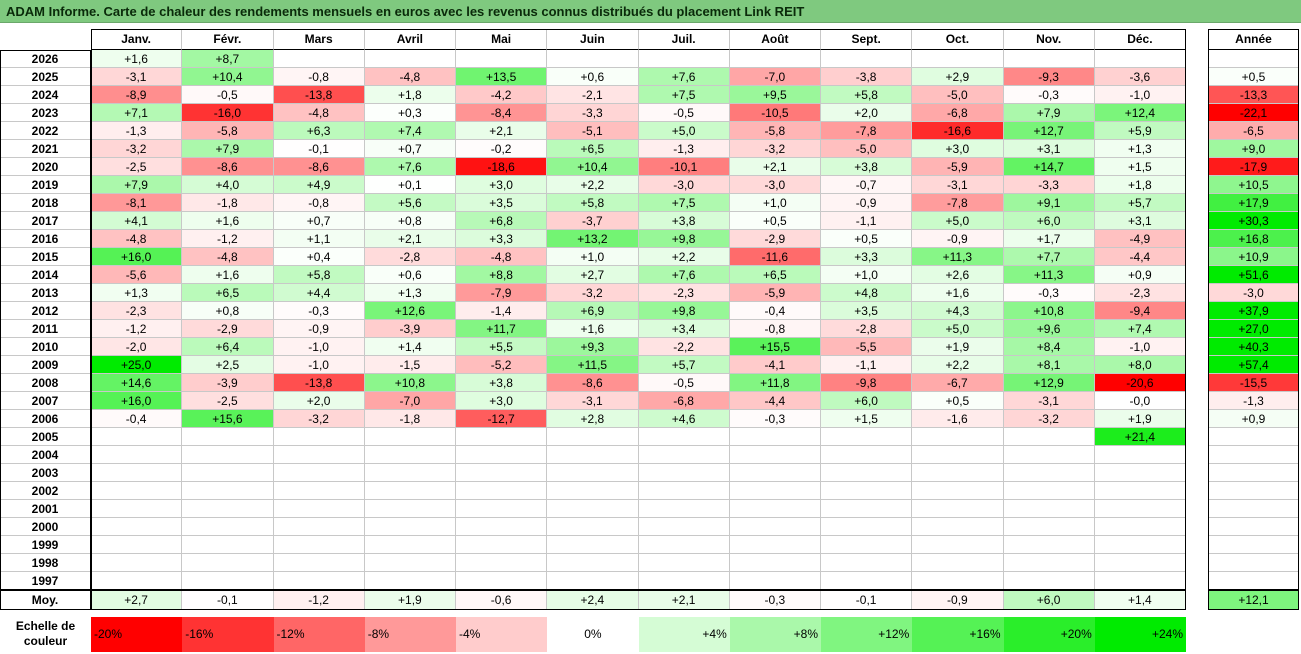 Image resolution: width=1301 pixels, height=654 pixels. I want to click on average-label: Moy., so click(45, 600).